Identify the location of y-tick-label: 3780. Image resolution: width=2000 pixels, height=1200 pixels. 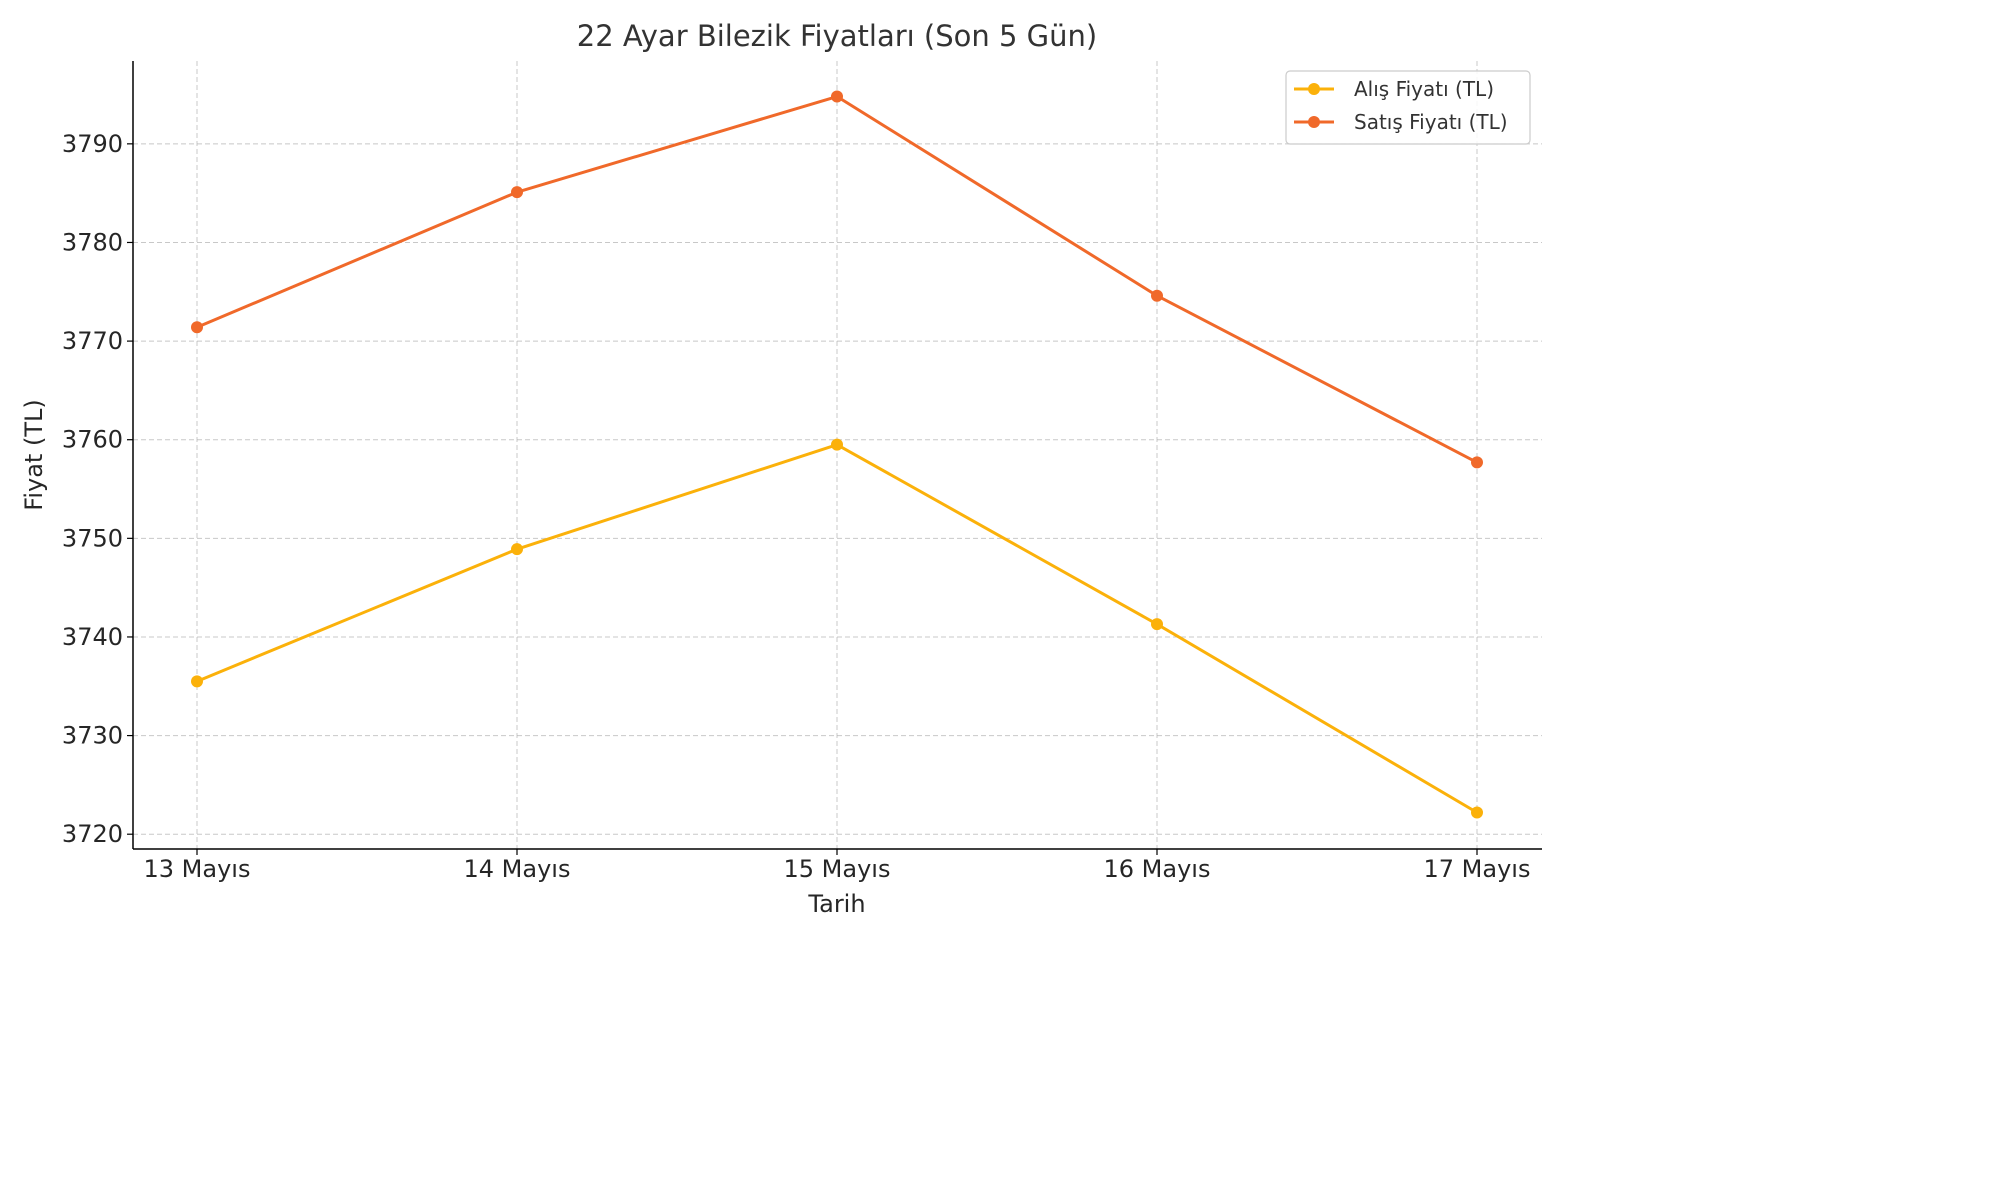
(92, 242).